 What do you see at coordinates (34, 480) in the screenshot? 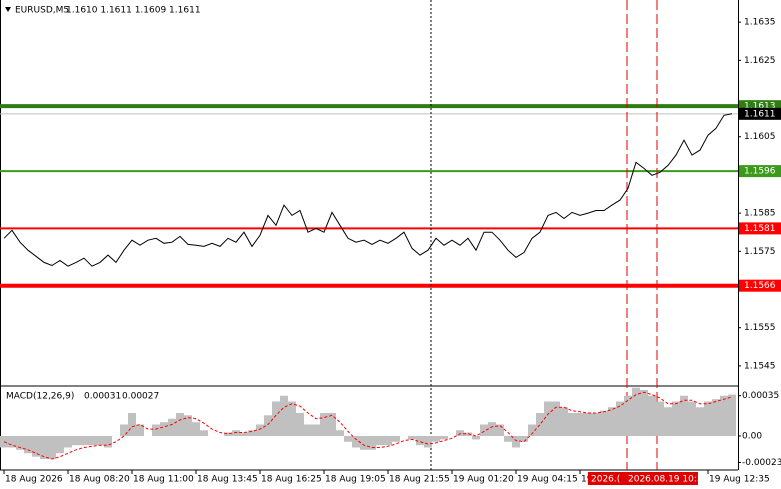
I see `x-tick-label: 18 Aug 2026` at bounding box center [34, 480].